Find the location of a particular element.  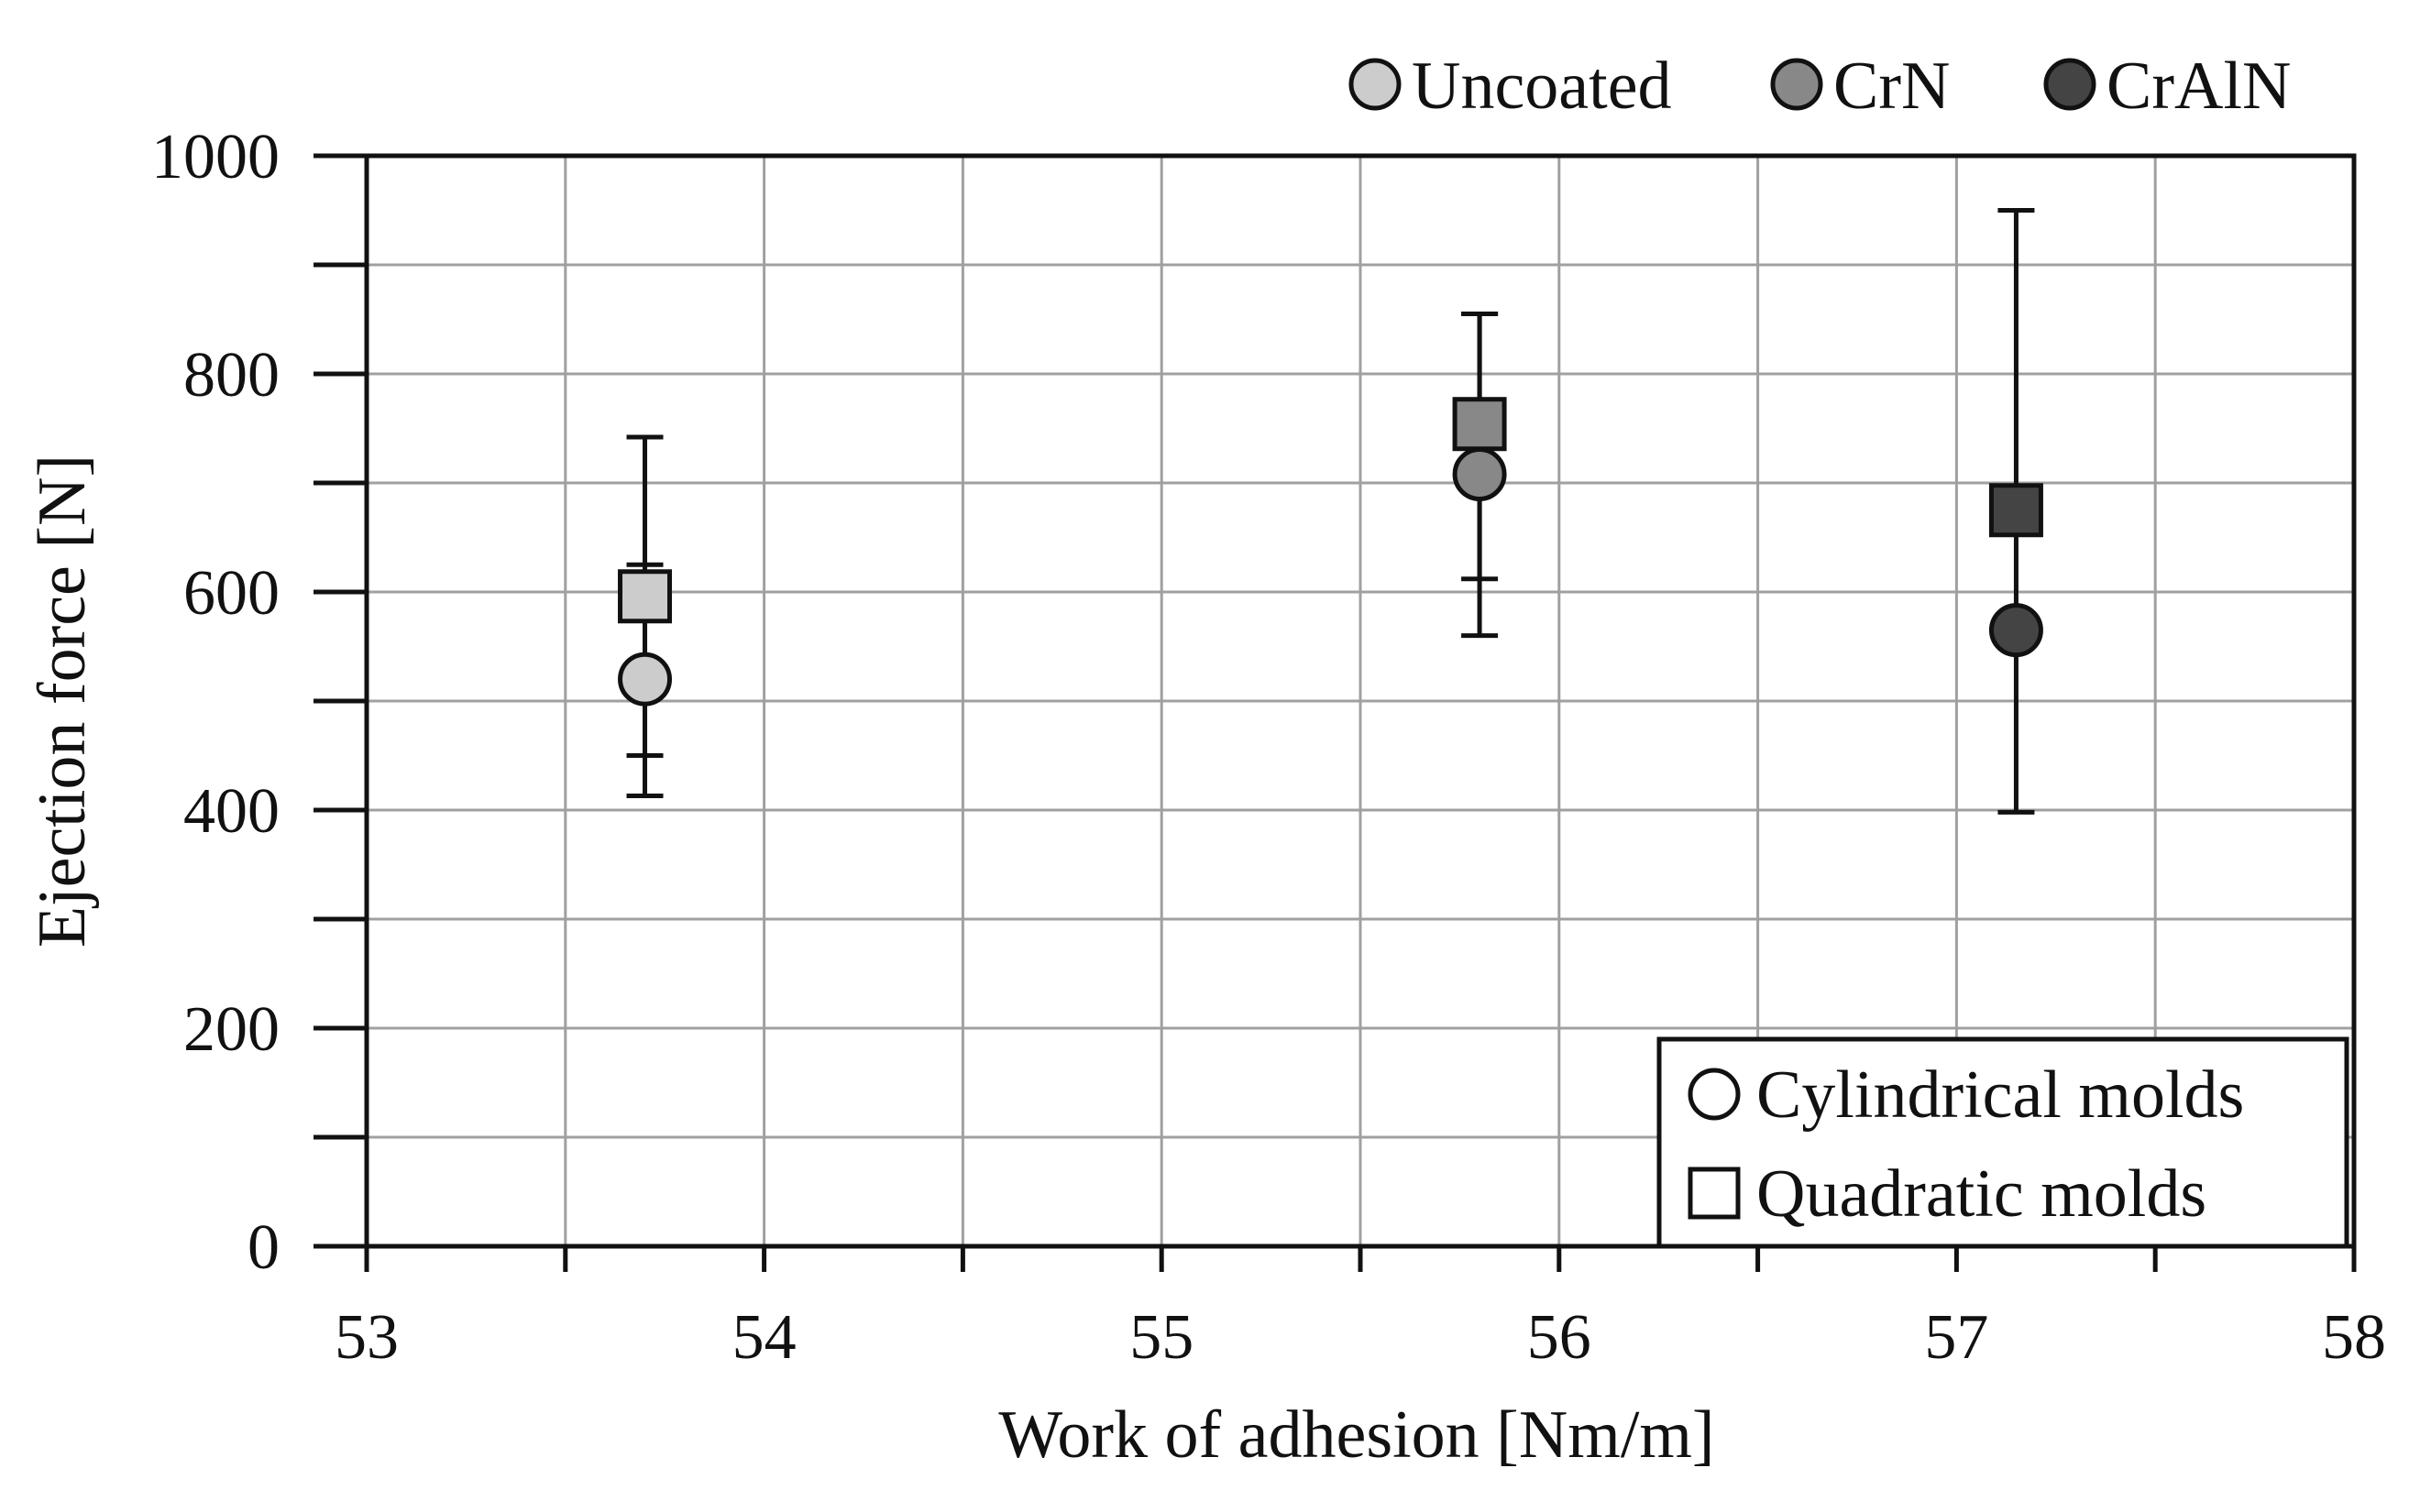

x-tick-label: 58 is located at coordinates (2354, 1337).